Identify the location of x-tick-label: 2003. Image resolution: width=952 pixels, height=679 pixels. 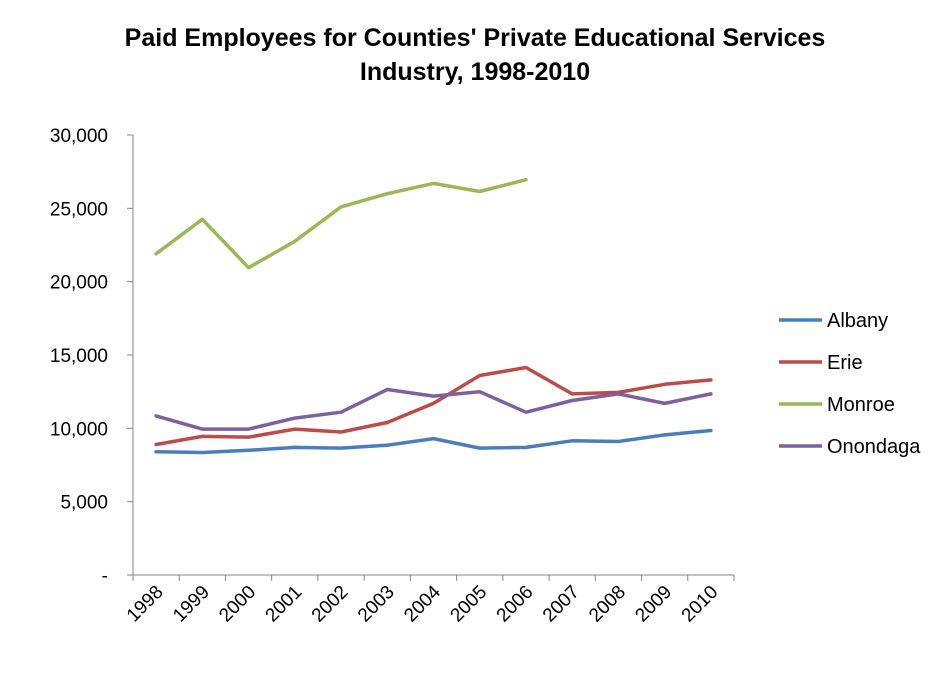
(376, 604).